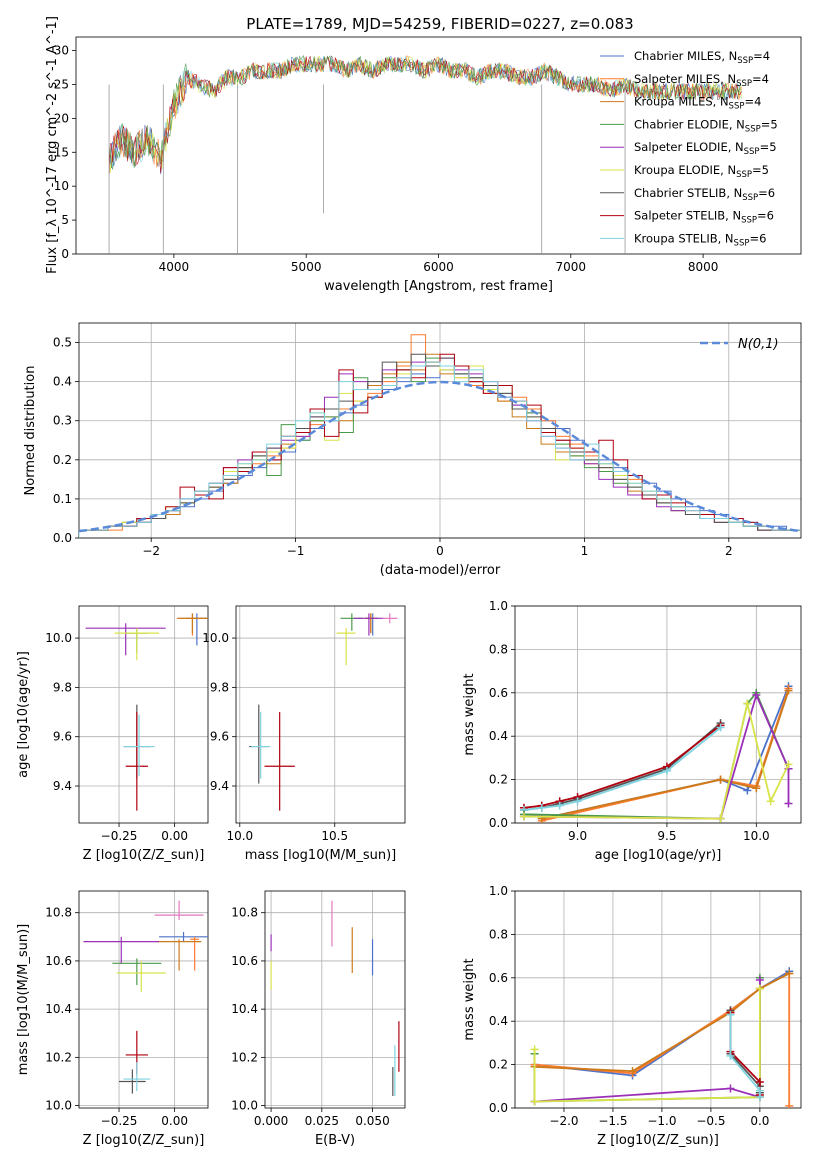 The width and height of the screenshot is (819, 1170). What do you see at coordinates (498, 891) in the screenshot?
I see `y-tick-label: 1.0` at bounding box center [498, 891].